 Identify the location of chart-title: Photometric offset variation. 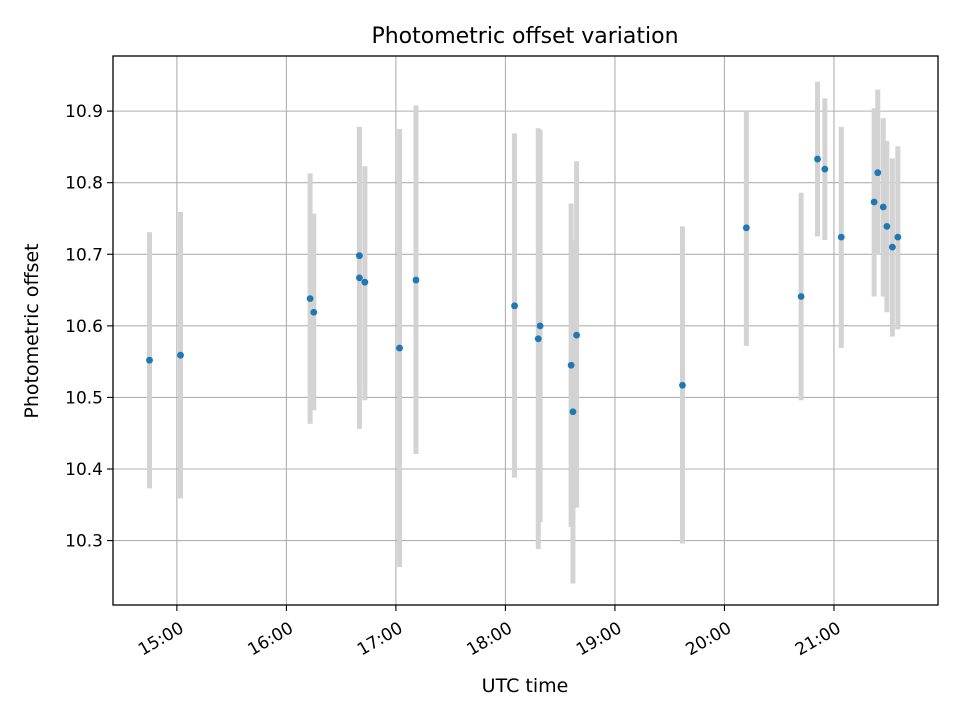
(524, 36).